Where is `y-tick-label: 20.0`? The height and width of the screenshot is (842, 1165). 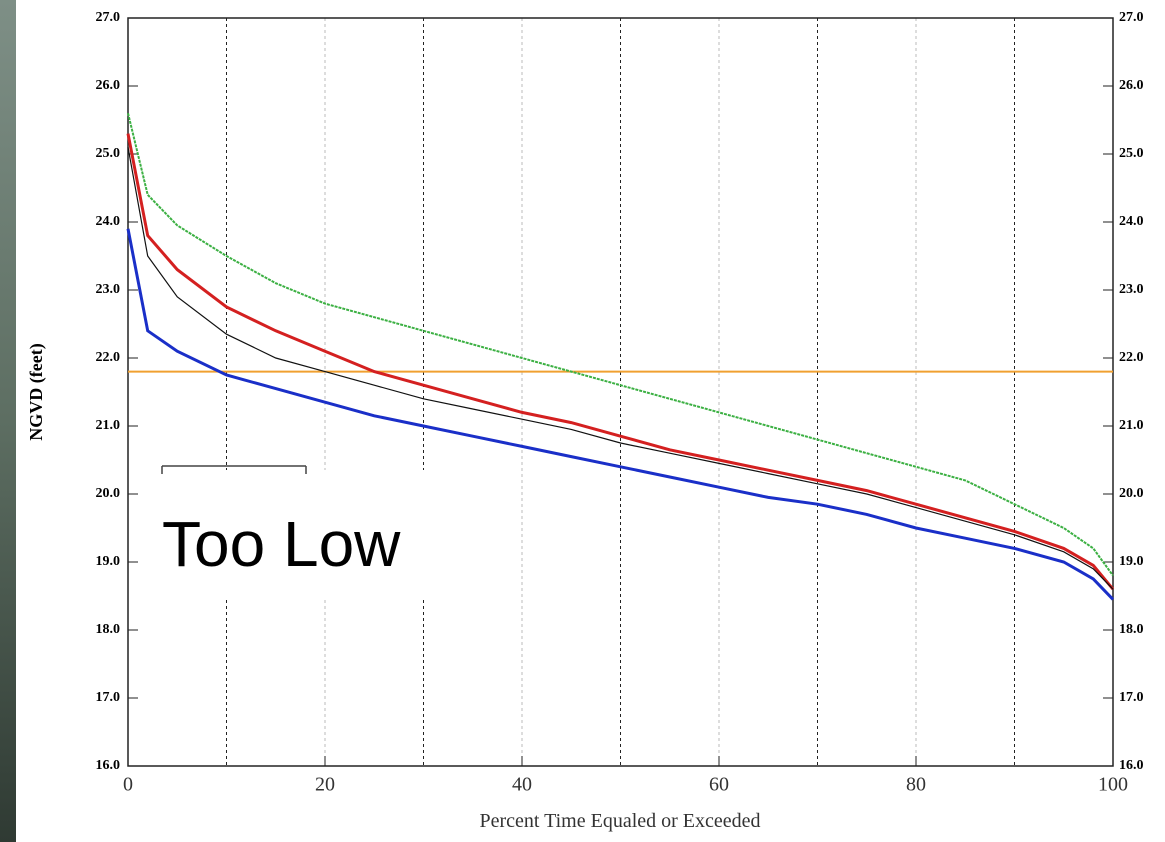
y-tick-label: 20.0 is located at coordinates (108, 493).